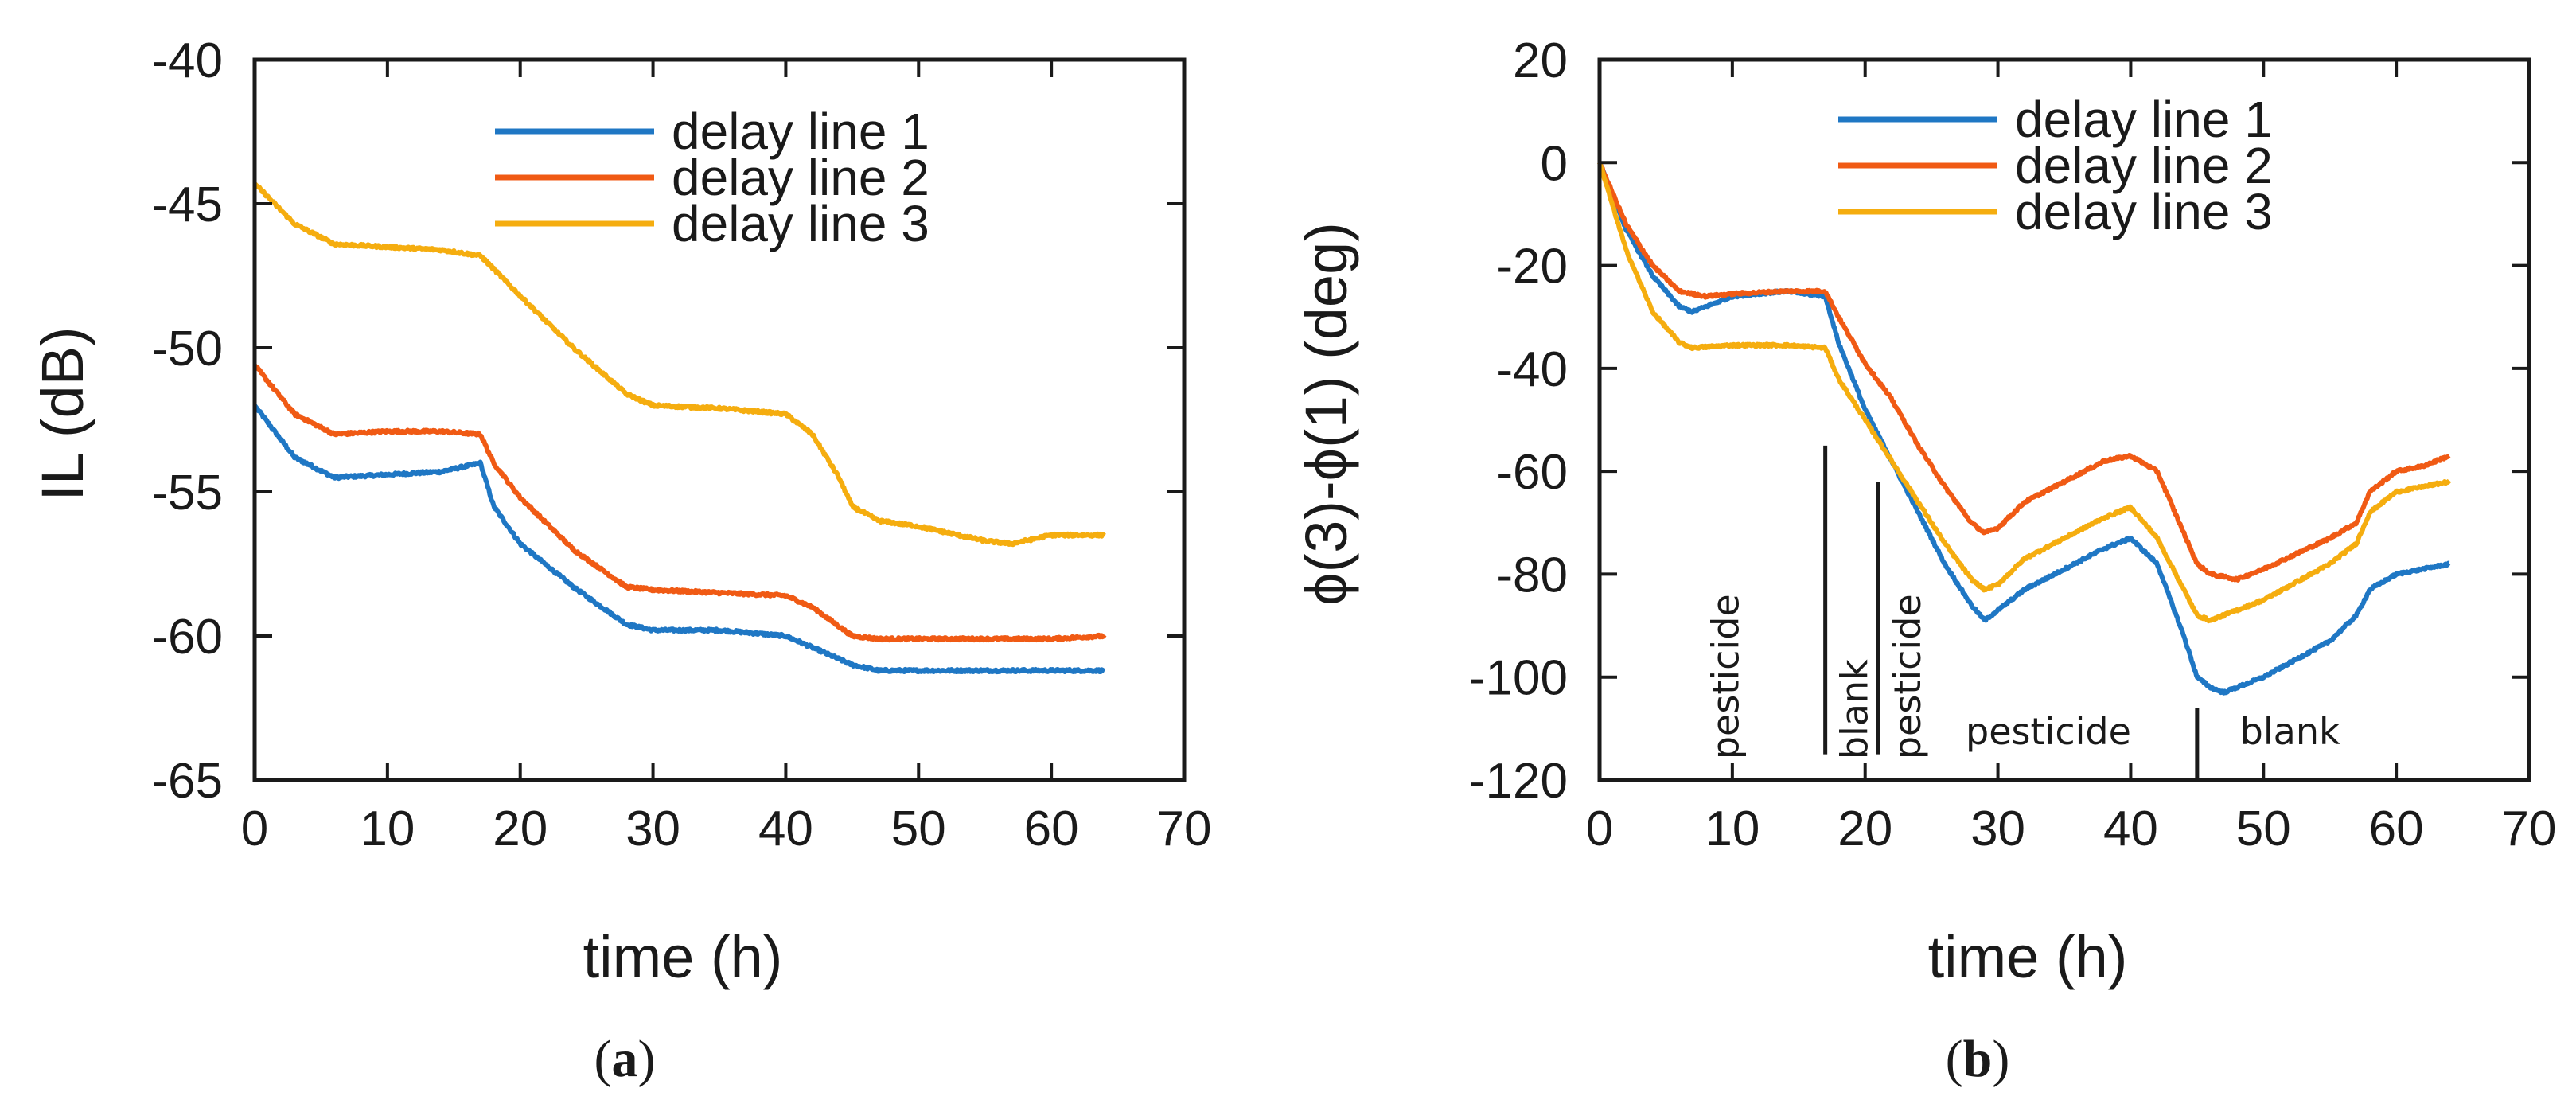 The width and height of the screenshot is (2576, 1096). What do you see at coordinates (2048, 731) in the screenshot?
I see `panel-b-annotation-4: pesticide` at bounding box center [2048, 731].